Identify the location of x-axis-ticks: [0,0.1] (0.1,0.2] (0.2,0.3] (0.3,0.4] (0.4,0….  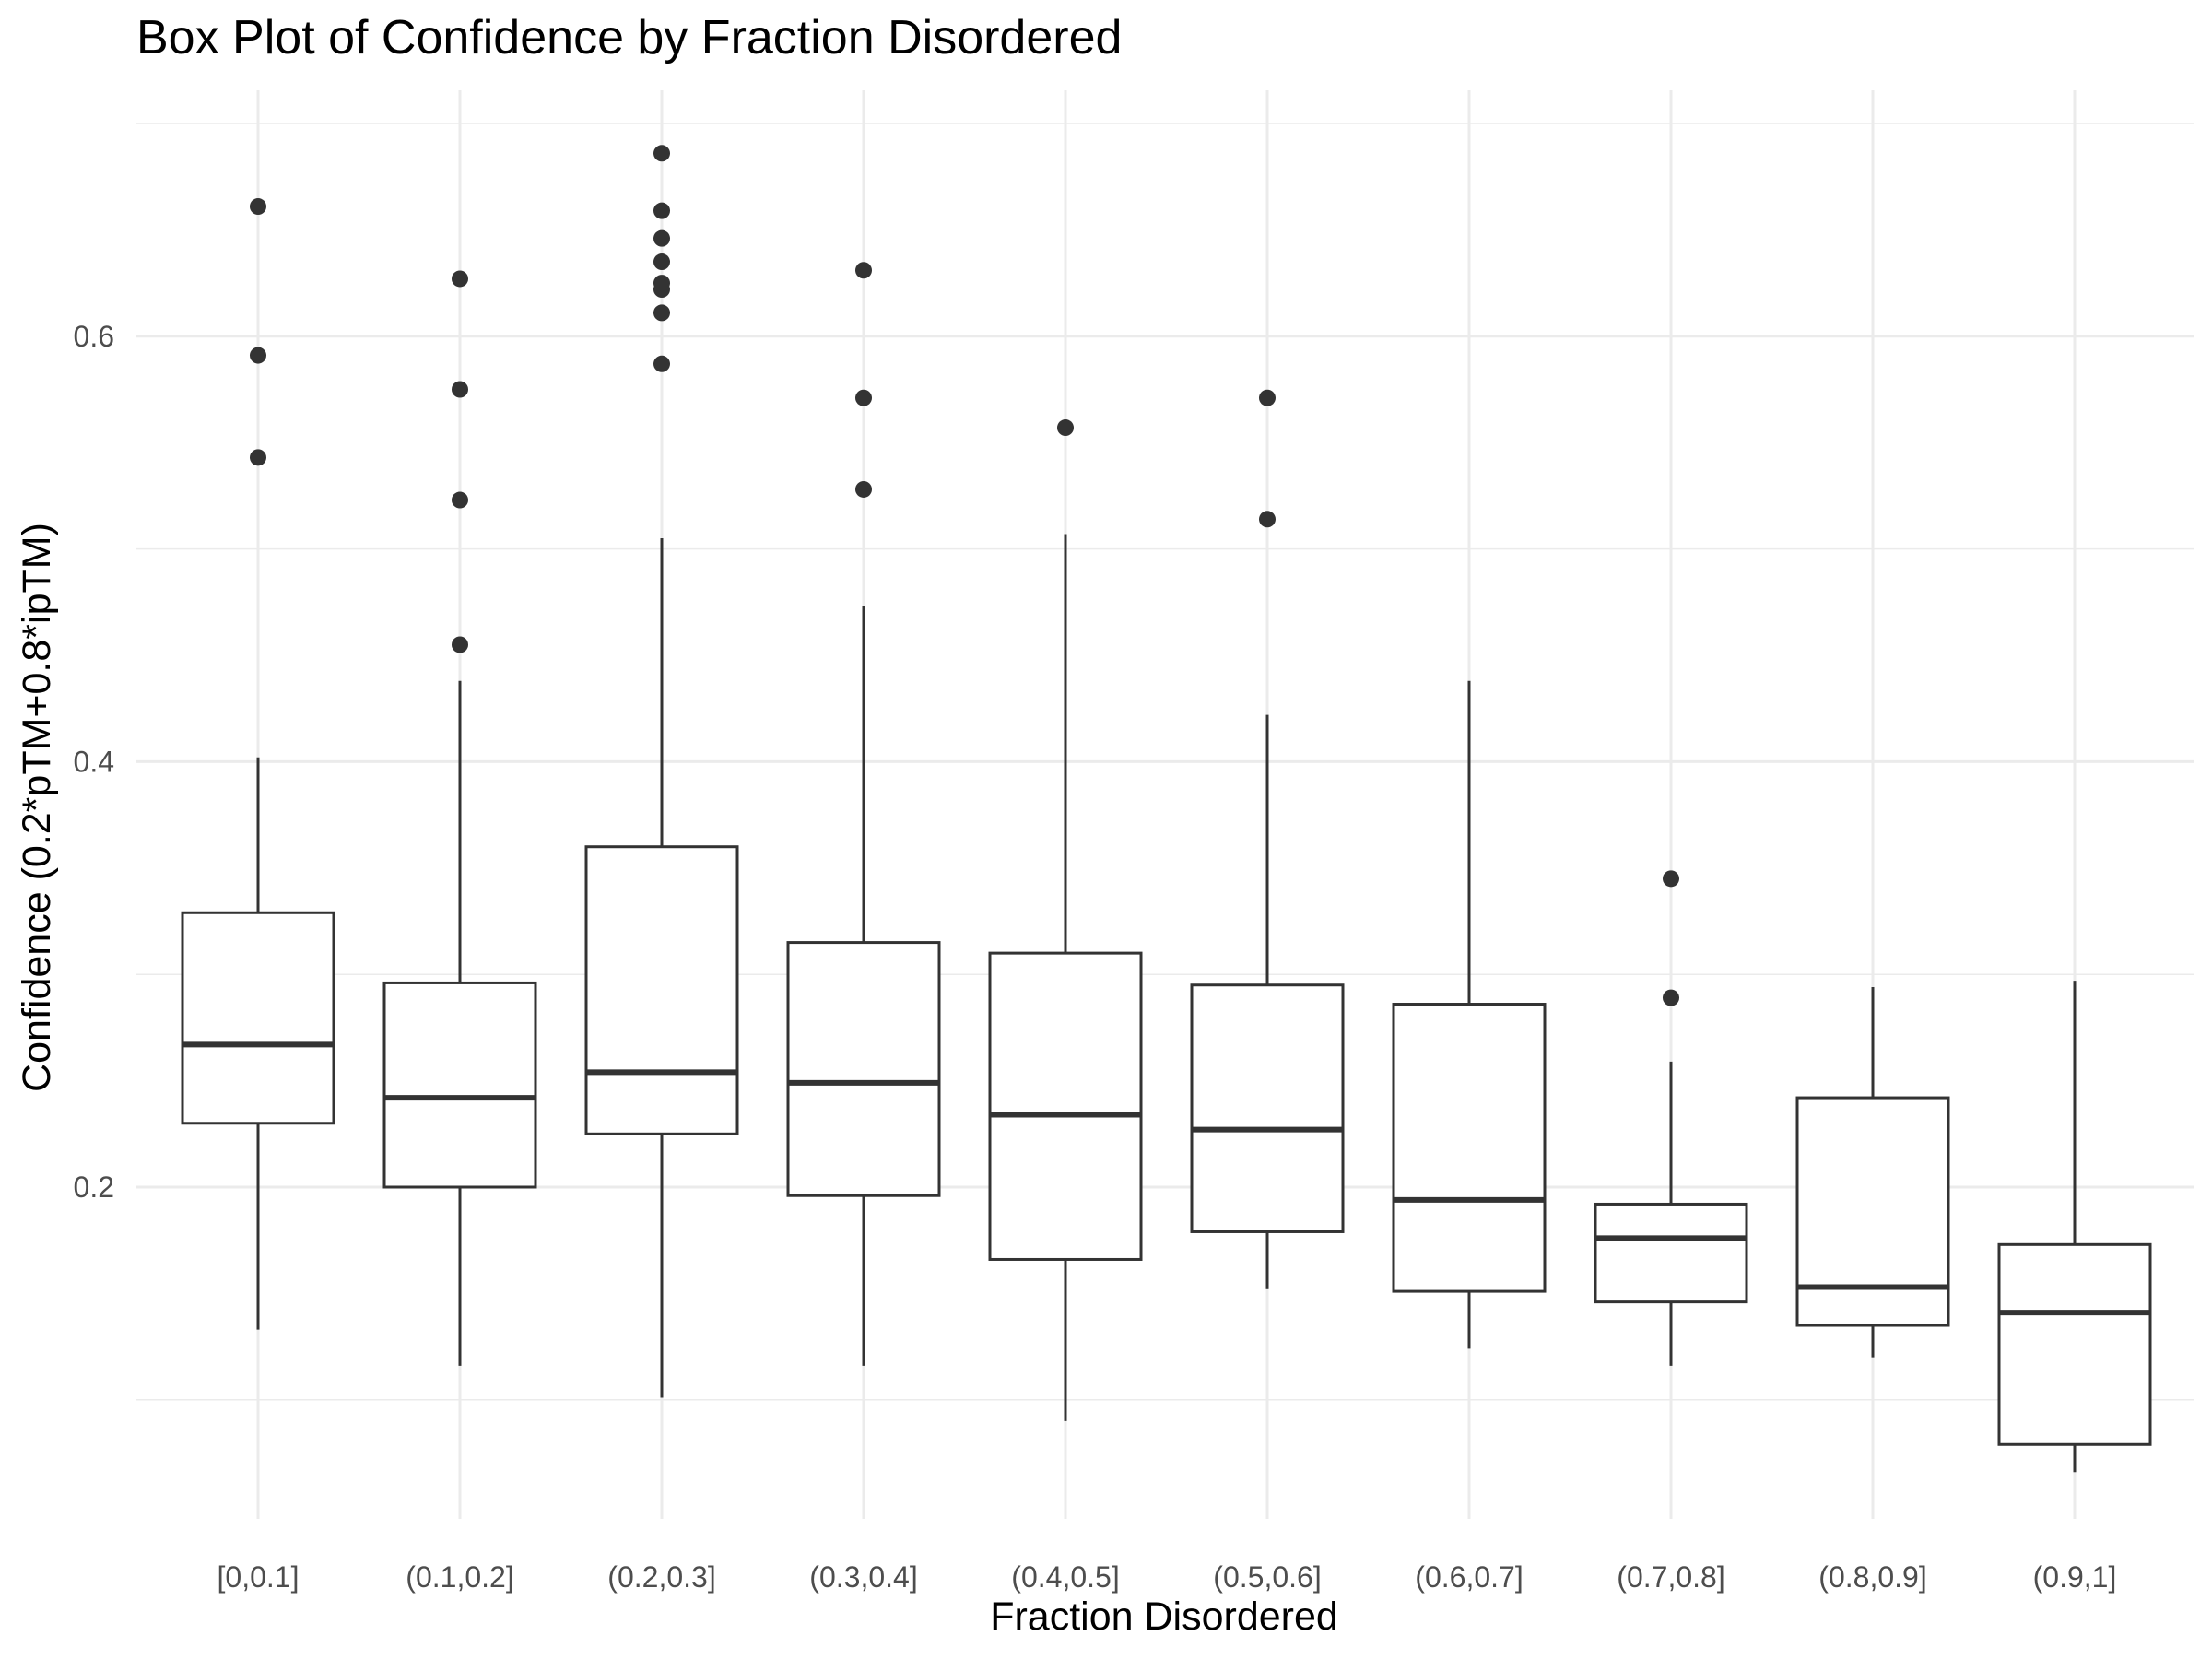
(1167, 1577).